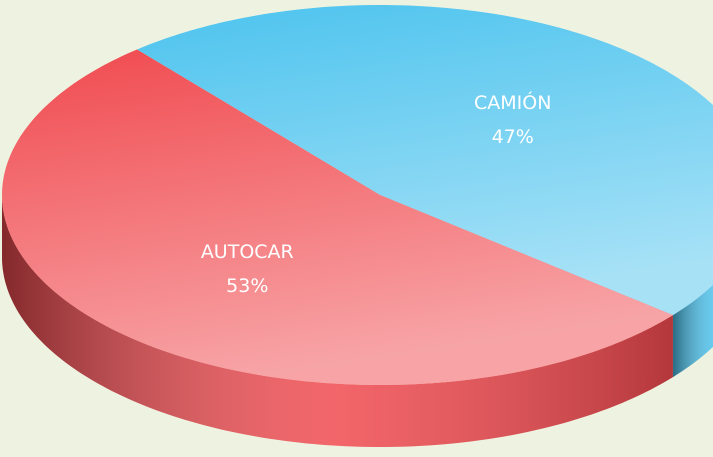  I want to click on value-label: 47%, so click(513, 137).